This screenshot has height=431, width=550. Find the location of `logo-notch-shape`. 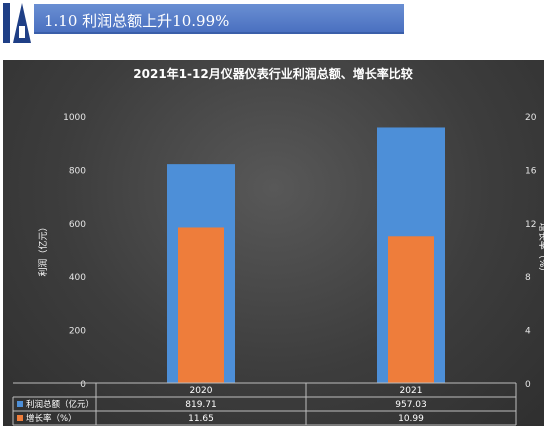

logo-notch-shape is located at coordinates (22, 32).